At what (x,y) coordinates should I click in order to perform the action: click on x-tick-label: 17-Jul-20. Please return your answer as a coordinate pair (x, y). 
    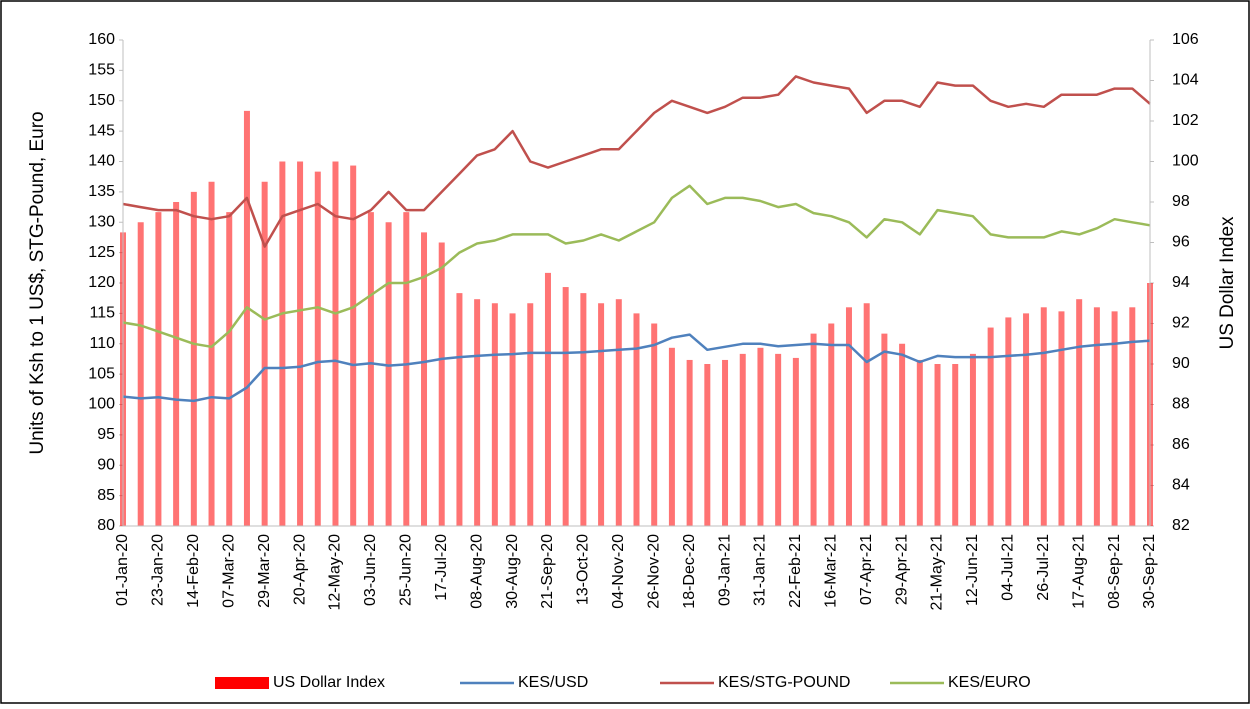
    Looking at the image, I should click on (441, 567).